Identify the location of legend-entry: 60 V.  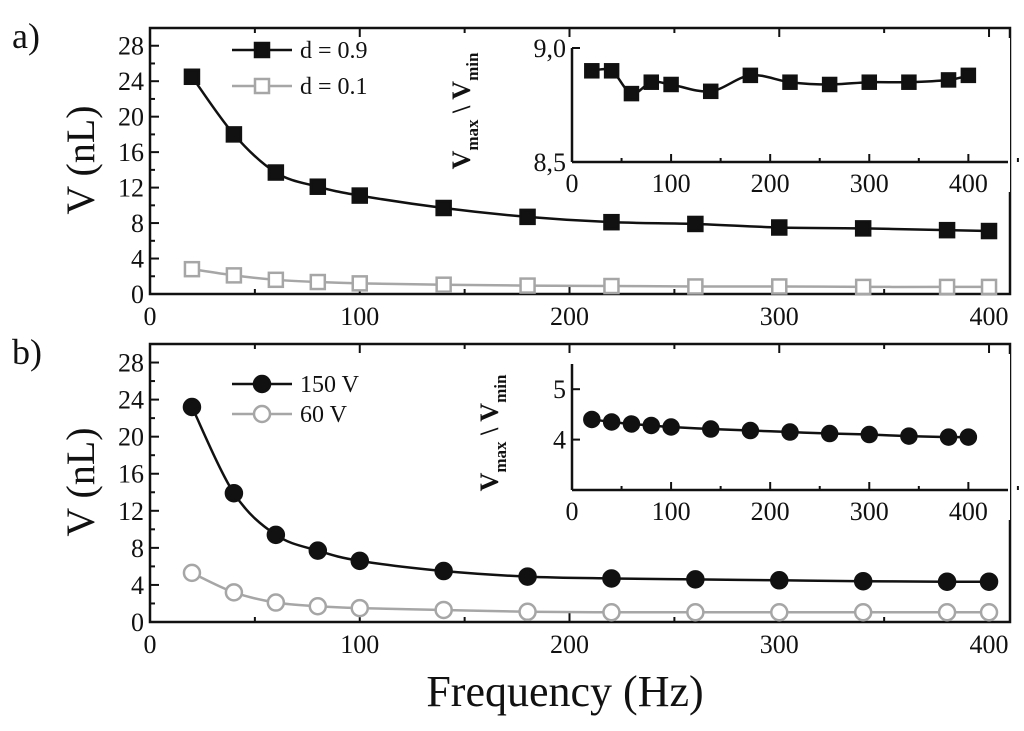
(290, 415).